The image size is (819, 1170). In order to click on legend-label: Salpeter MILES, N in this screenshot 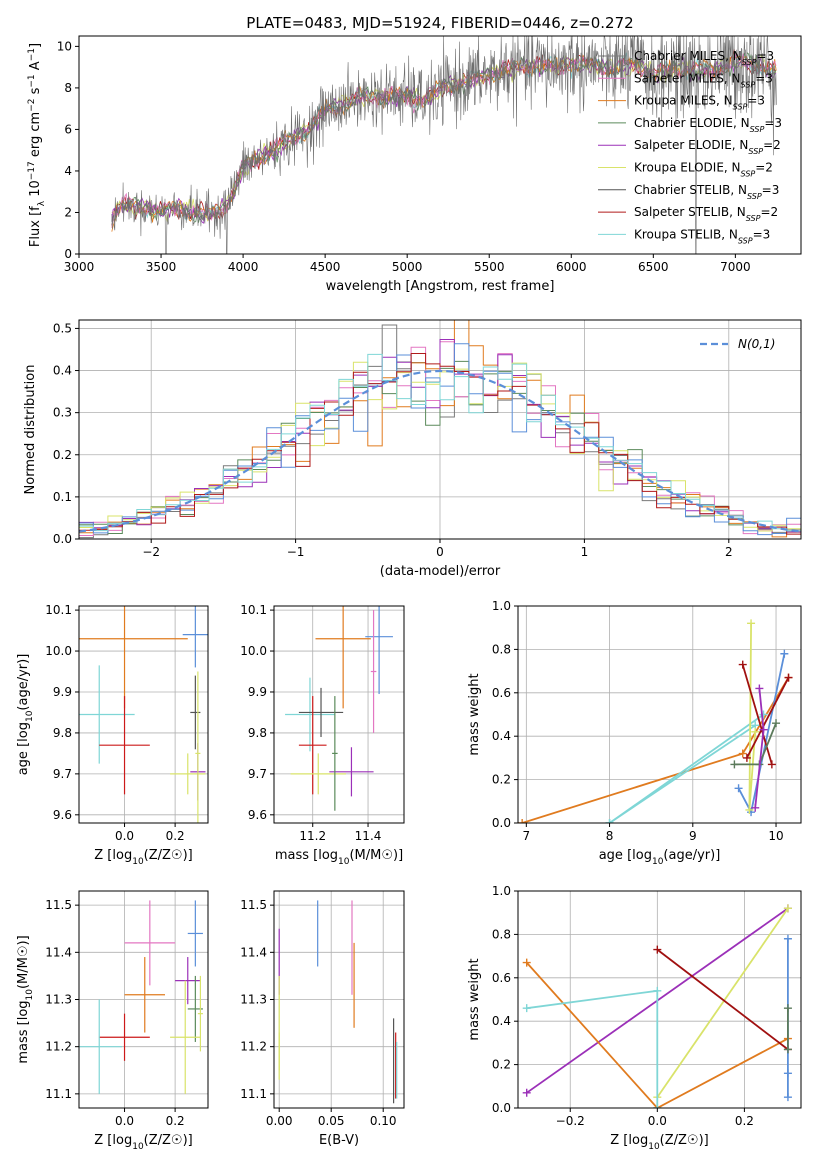, I will do `click(687, 78)`.